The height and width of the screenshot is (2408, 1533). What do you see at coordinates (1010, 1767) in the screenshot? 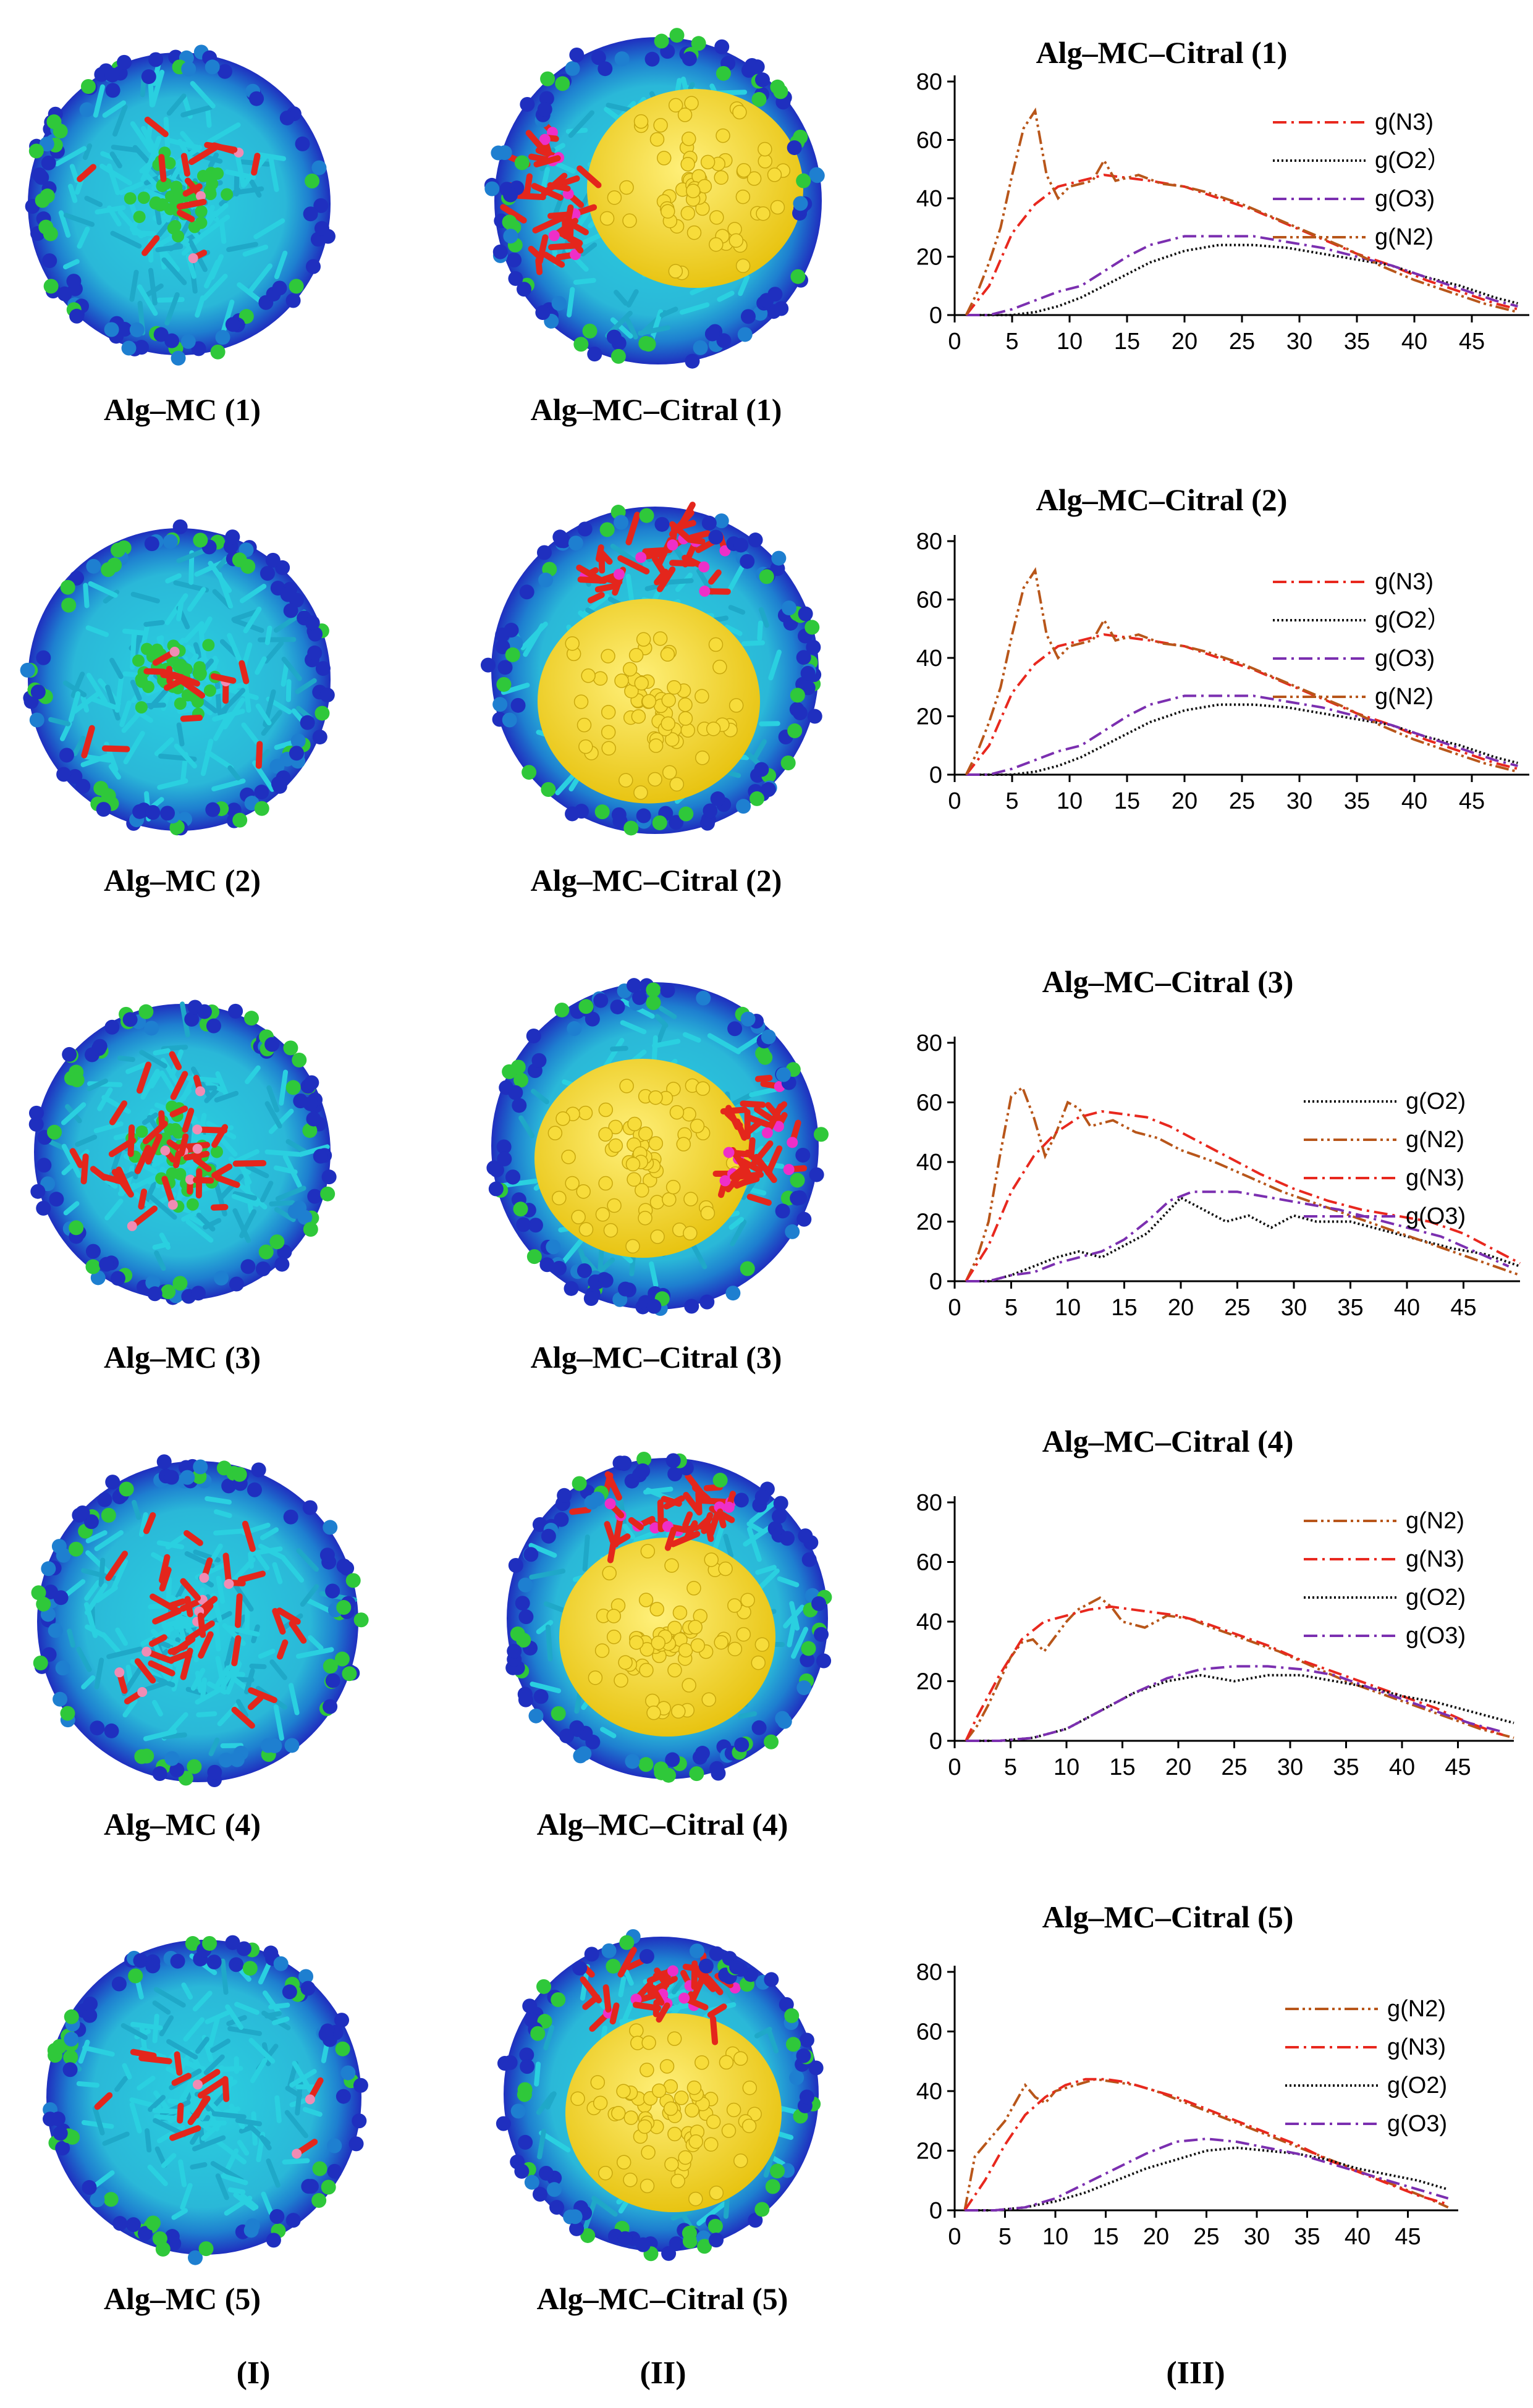
I see `x-tick-label: 5` at bounding box center [1010, 1767].